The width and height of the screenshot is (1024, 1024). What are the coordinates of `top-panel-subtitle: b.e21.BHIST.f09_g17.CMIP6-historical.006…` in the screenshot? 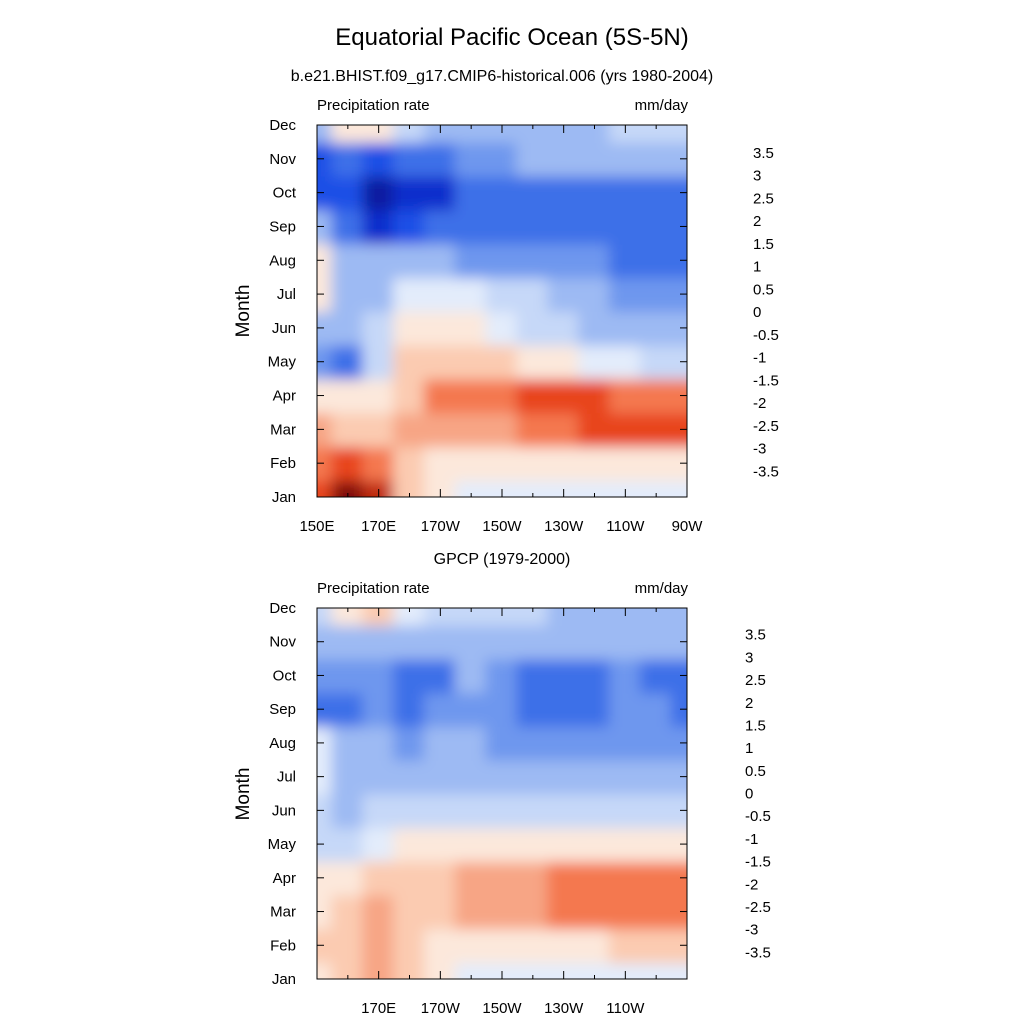 It's located at (502, 76).